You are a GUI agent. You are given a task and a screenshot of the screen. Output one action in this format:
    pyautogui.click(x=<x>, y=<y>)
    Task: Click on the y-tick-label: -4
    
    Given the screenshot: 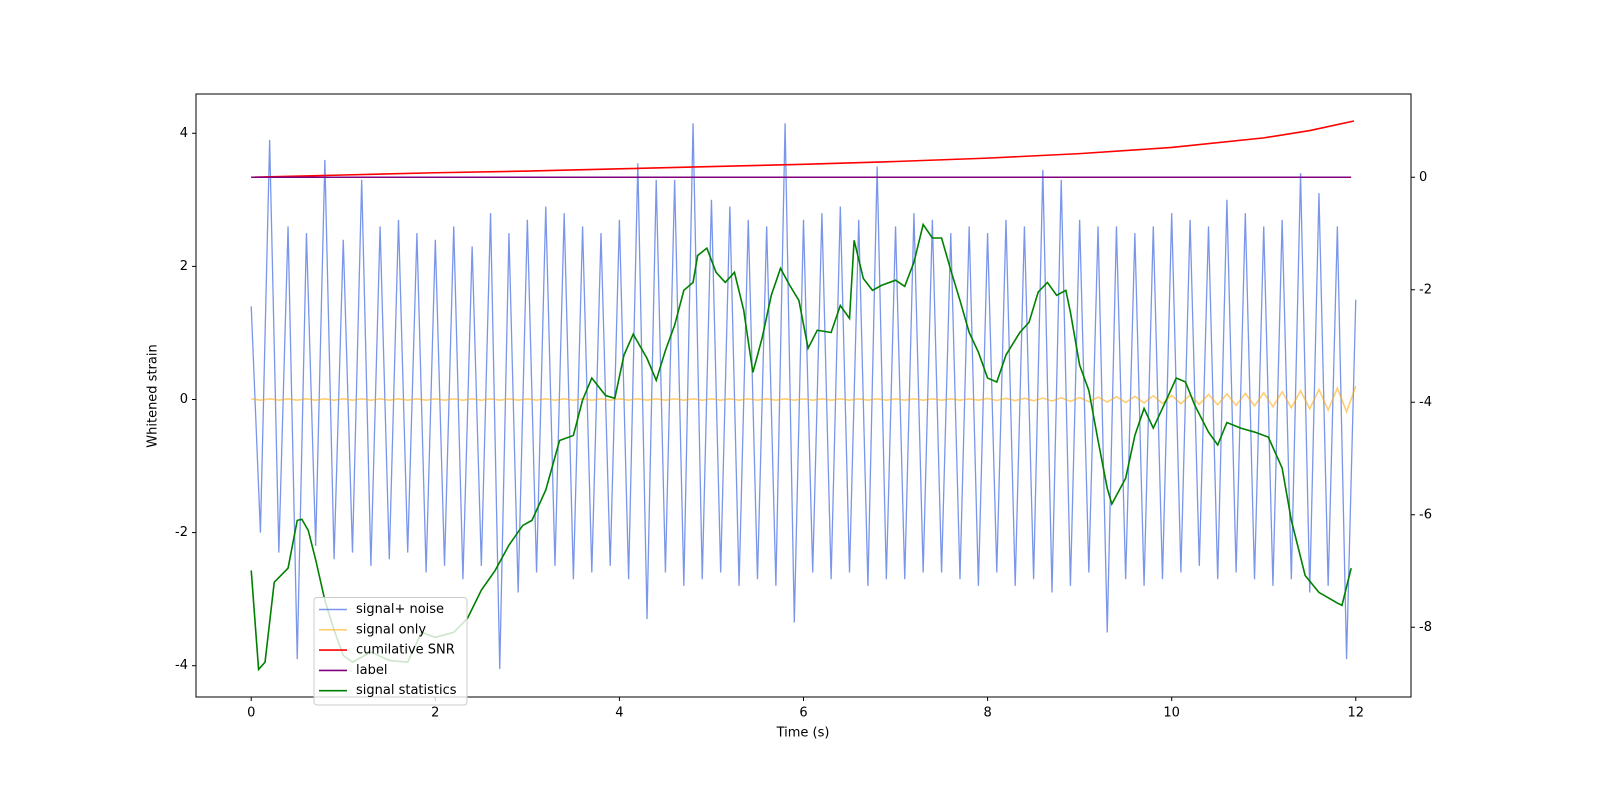 What is the action you would take?
    pyautogui.click(x=181, y=665)
    